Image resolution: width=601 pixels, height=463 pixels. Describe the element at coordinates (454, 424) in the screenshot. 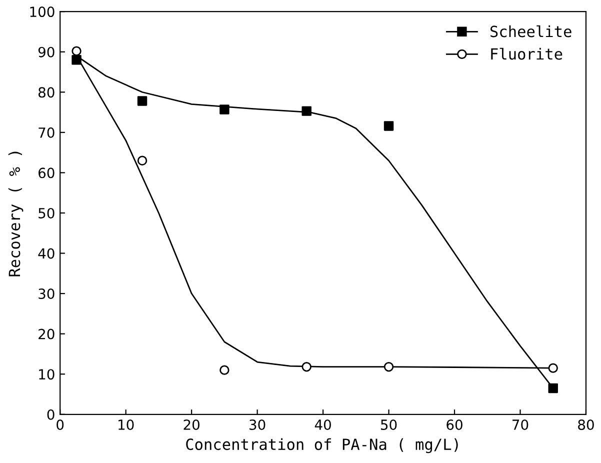

I see `x-tick-label: 60` at that location.